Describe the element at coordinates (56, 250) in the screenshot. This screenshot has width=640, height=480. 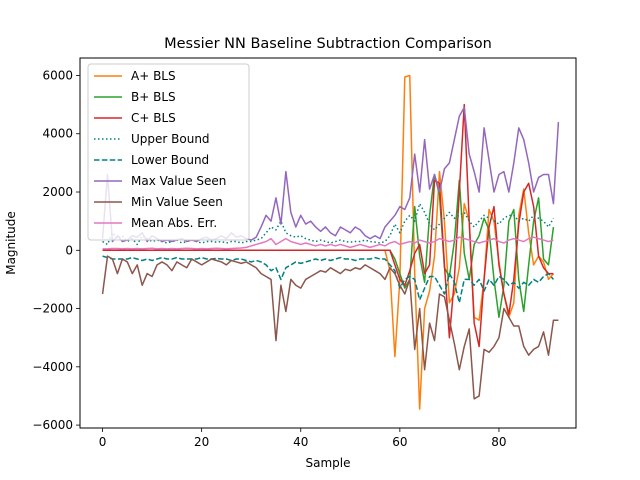
I see `y-axis: −6000 −4000 −2000 0 2000 4000 6000` at that location.